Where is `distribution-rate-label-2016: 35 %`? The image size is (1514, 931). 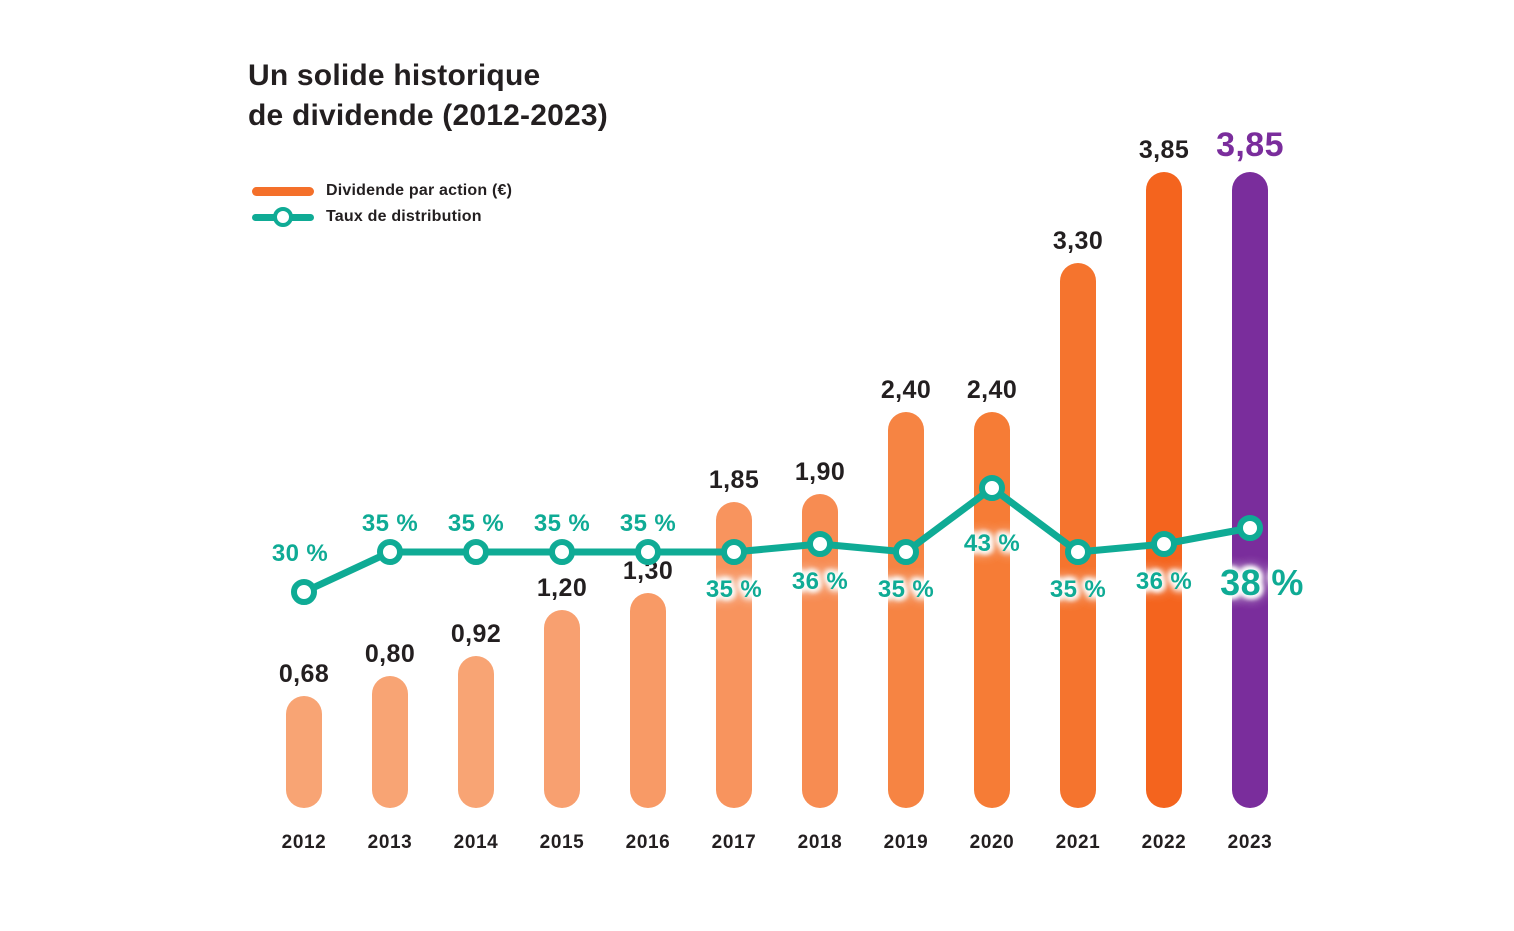
distribution-rate-label-2016: 35 % is located at coordinates (648, 523).